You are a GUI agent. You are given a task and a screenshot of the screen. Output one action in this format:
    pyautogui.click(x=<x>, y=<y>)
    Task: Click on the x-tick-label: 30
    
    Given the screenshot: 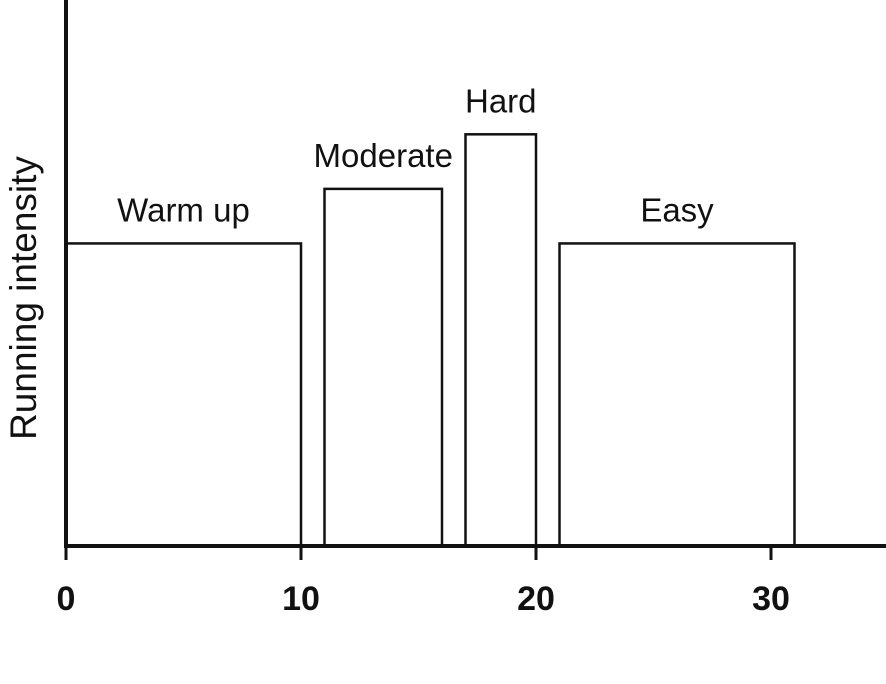 What is the action you would take?
    pyautogui.click(x=771, y=599)
    